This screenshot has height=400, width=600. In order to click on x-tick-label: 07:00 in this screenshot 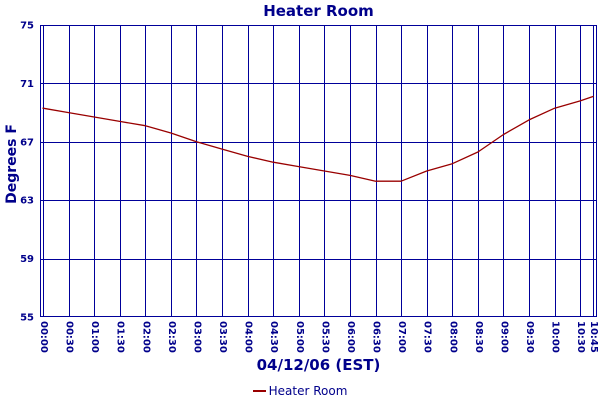, I will do `click(401, 337)`.